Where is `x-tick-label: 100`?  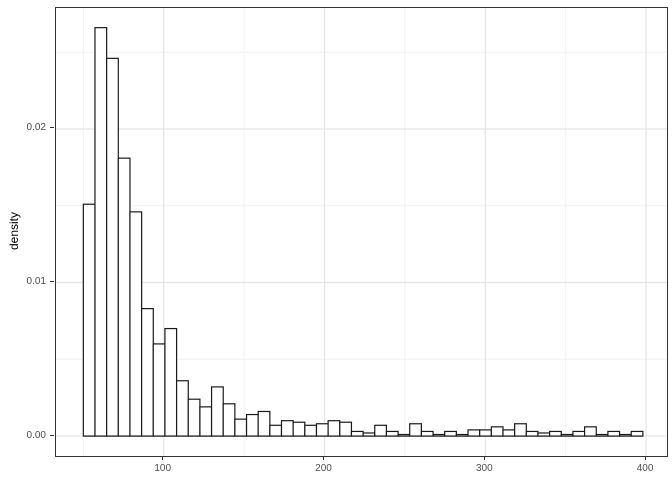 x-tick-label: 100 is located at coordinates (163, 468).